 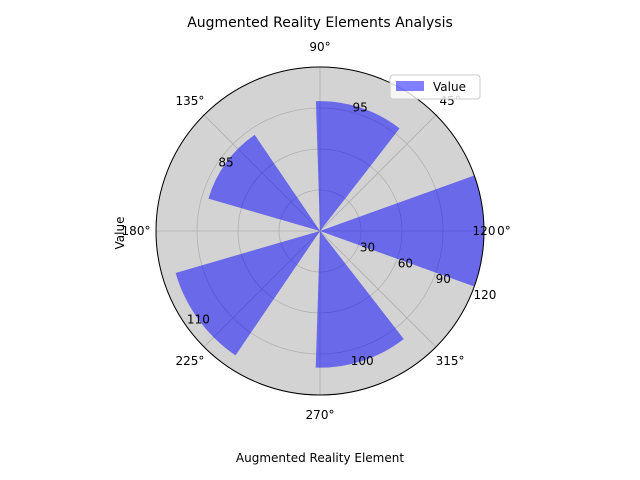 I want to click on y-axis-label: Value, so click(x=120, y=233).